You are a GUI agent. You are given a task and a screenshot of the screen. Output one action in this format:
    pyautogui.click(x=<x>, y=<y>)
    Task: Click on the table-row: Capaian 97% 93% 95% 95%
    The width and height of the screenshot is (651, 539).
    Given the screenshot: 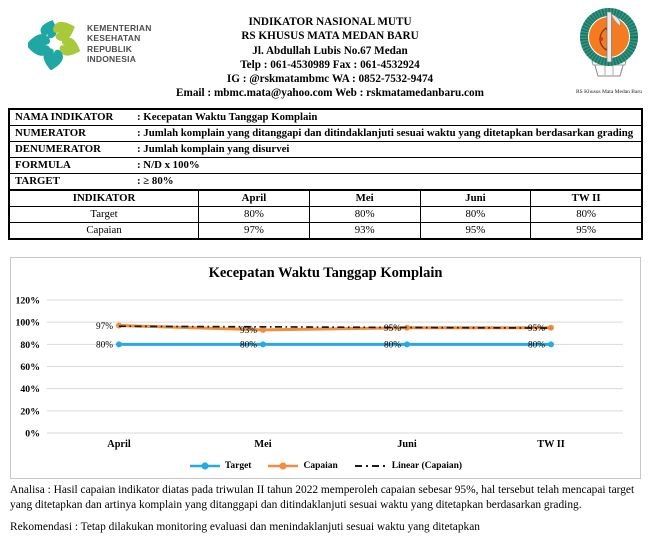 What is the action you would take?
    pyautogui.click(x=325, y=231)
    